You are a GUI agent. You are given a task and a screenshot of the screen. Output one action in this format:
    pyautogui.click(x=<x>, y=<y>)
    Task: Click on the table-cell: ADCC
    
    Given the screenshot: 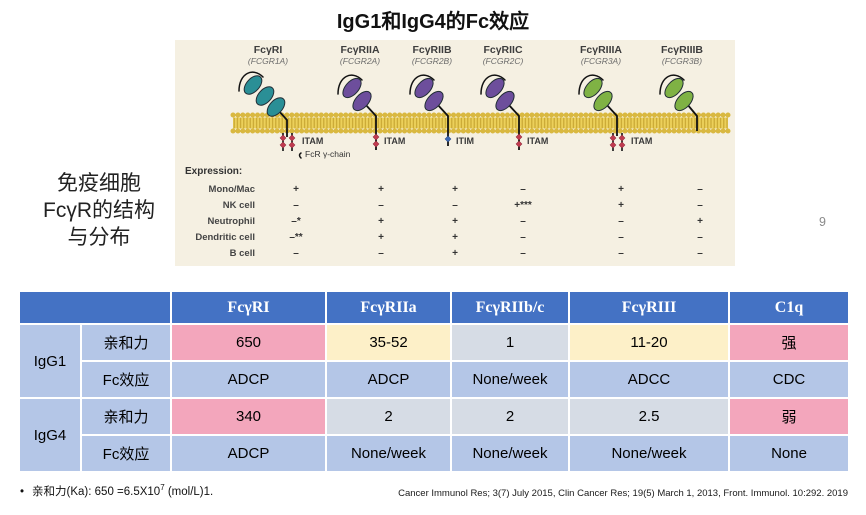 What is the action you would take?
    pyautogui.click(x=649, y=379)
    